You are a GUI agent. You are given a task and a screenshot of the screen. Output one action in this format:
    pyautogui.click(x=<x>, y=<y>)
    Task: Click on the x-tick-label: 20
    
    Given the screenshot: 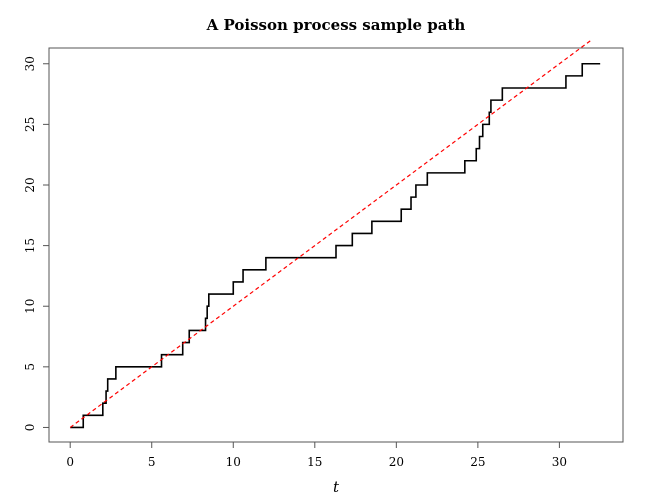 What is the action you would take?
    pyautogui.click(x=396, y=462)
    